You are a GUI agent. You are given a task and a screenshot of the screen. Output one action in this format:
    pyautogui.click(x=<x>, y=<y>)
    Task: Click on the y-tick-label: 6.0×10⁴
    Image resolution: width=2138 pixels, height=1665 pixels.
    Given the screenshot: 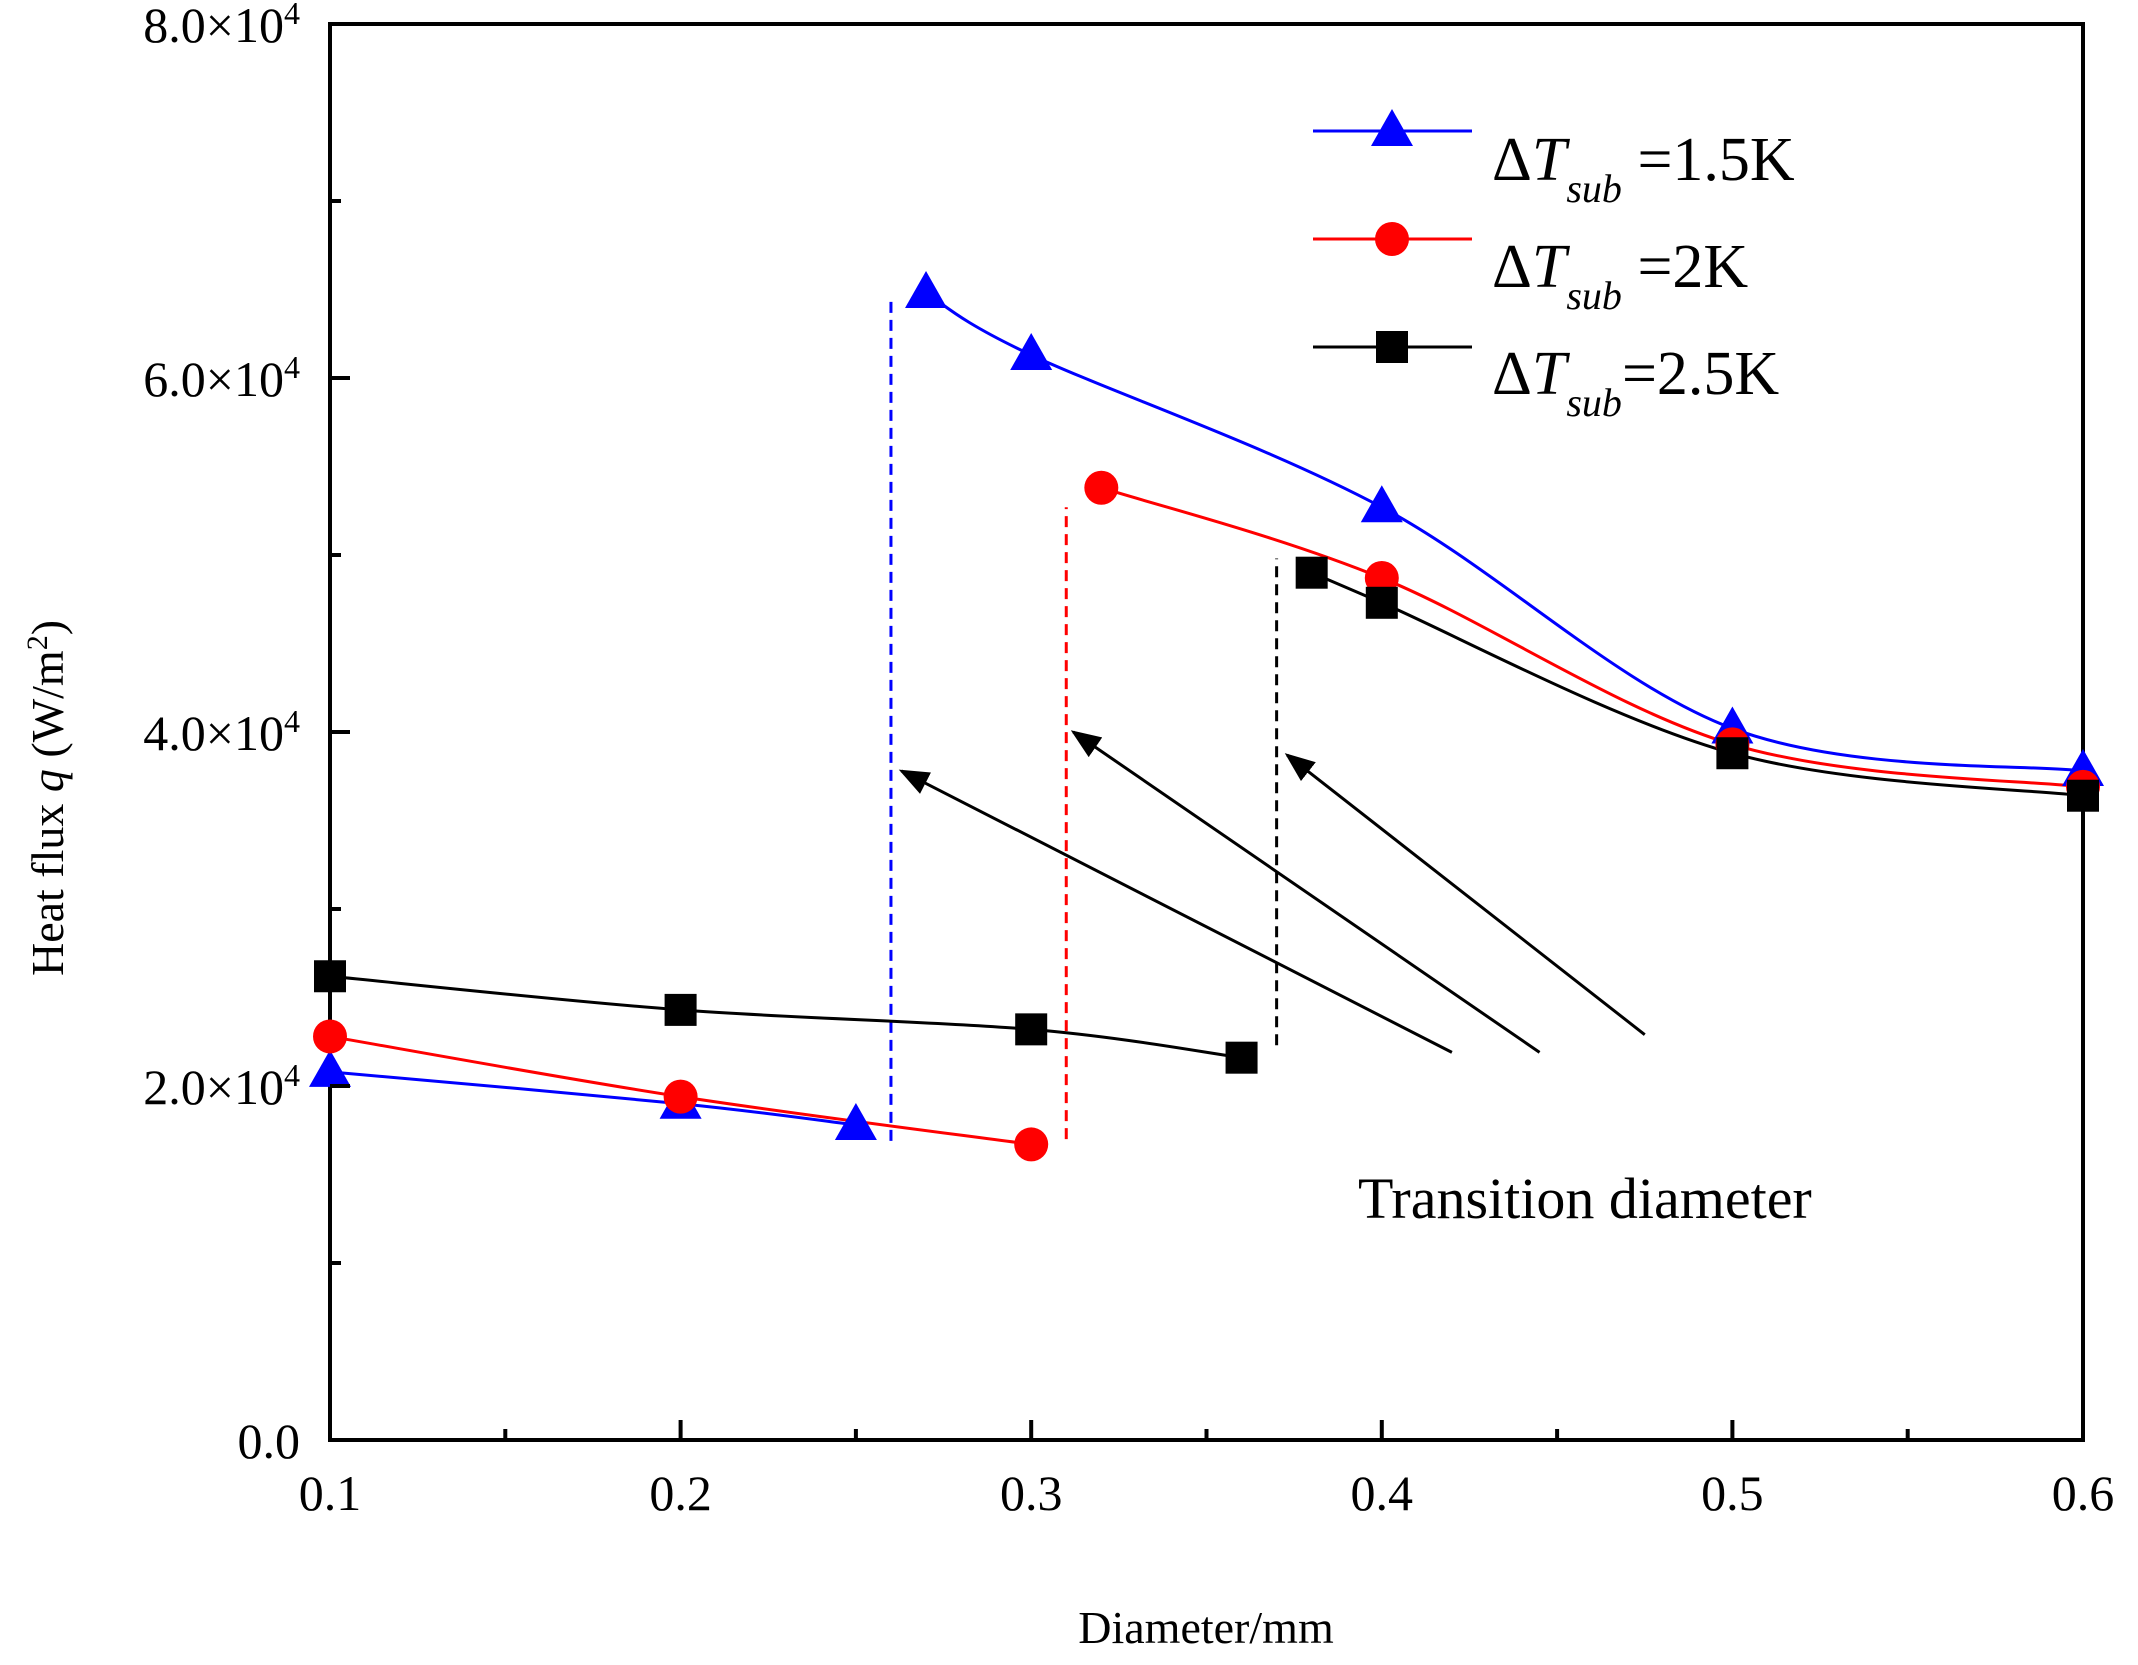 What is the action you would take?
    pyautogui.click(x=221, y=378)
    